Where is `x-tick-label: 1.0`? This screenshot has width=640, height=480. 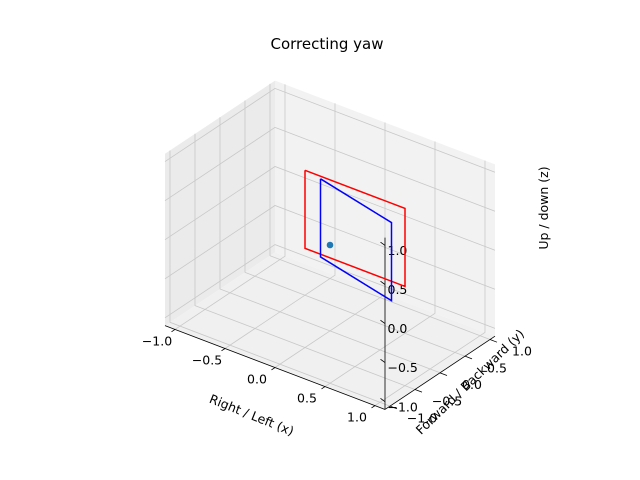
x-tick-label: 1.0 is located at coordinates (357, 417).